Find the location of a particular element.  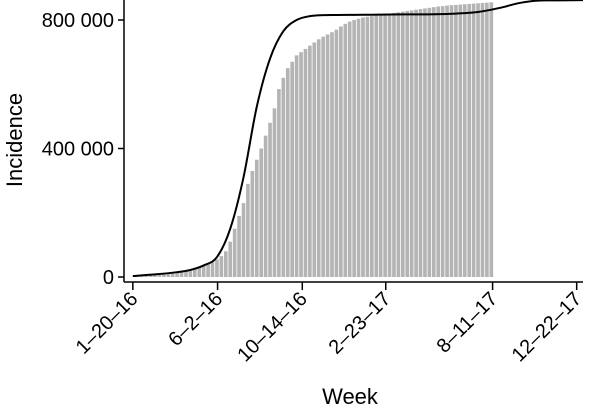

y-ticks: 0 400 000 800 000 is located at coordinates (83, 149).